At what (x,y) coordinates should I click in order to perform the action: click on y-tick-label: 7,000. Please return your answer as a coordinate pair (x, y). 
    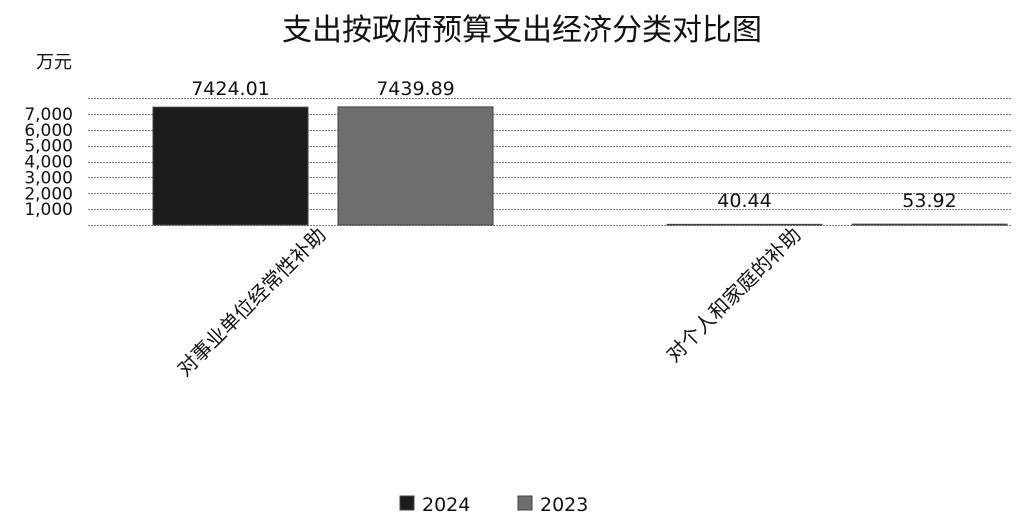
    Looking at the image, I should click on (48, 115).